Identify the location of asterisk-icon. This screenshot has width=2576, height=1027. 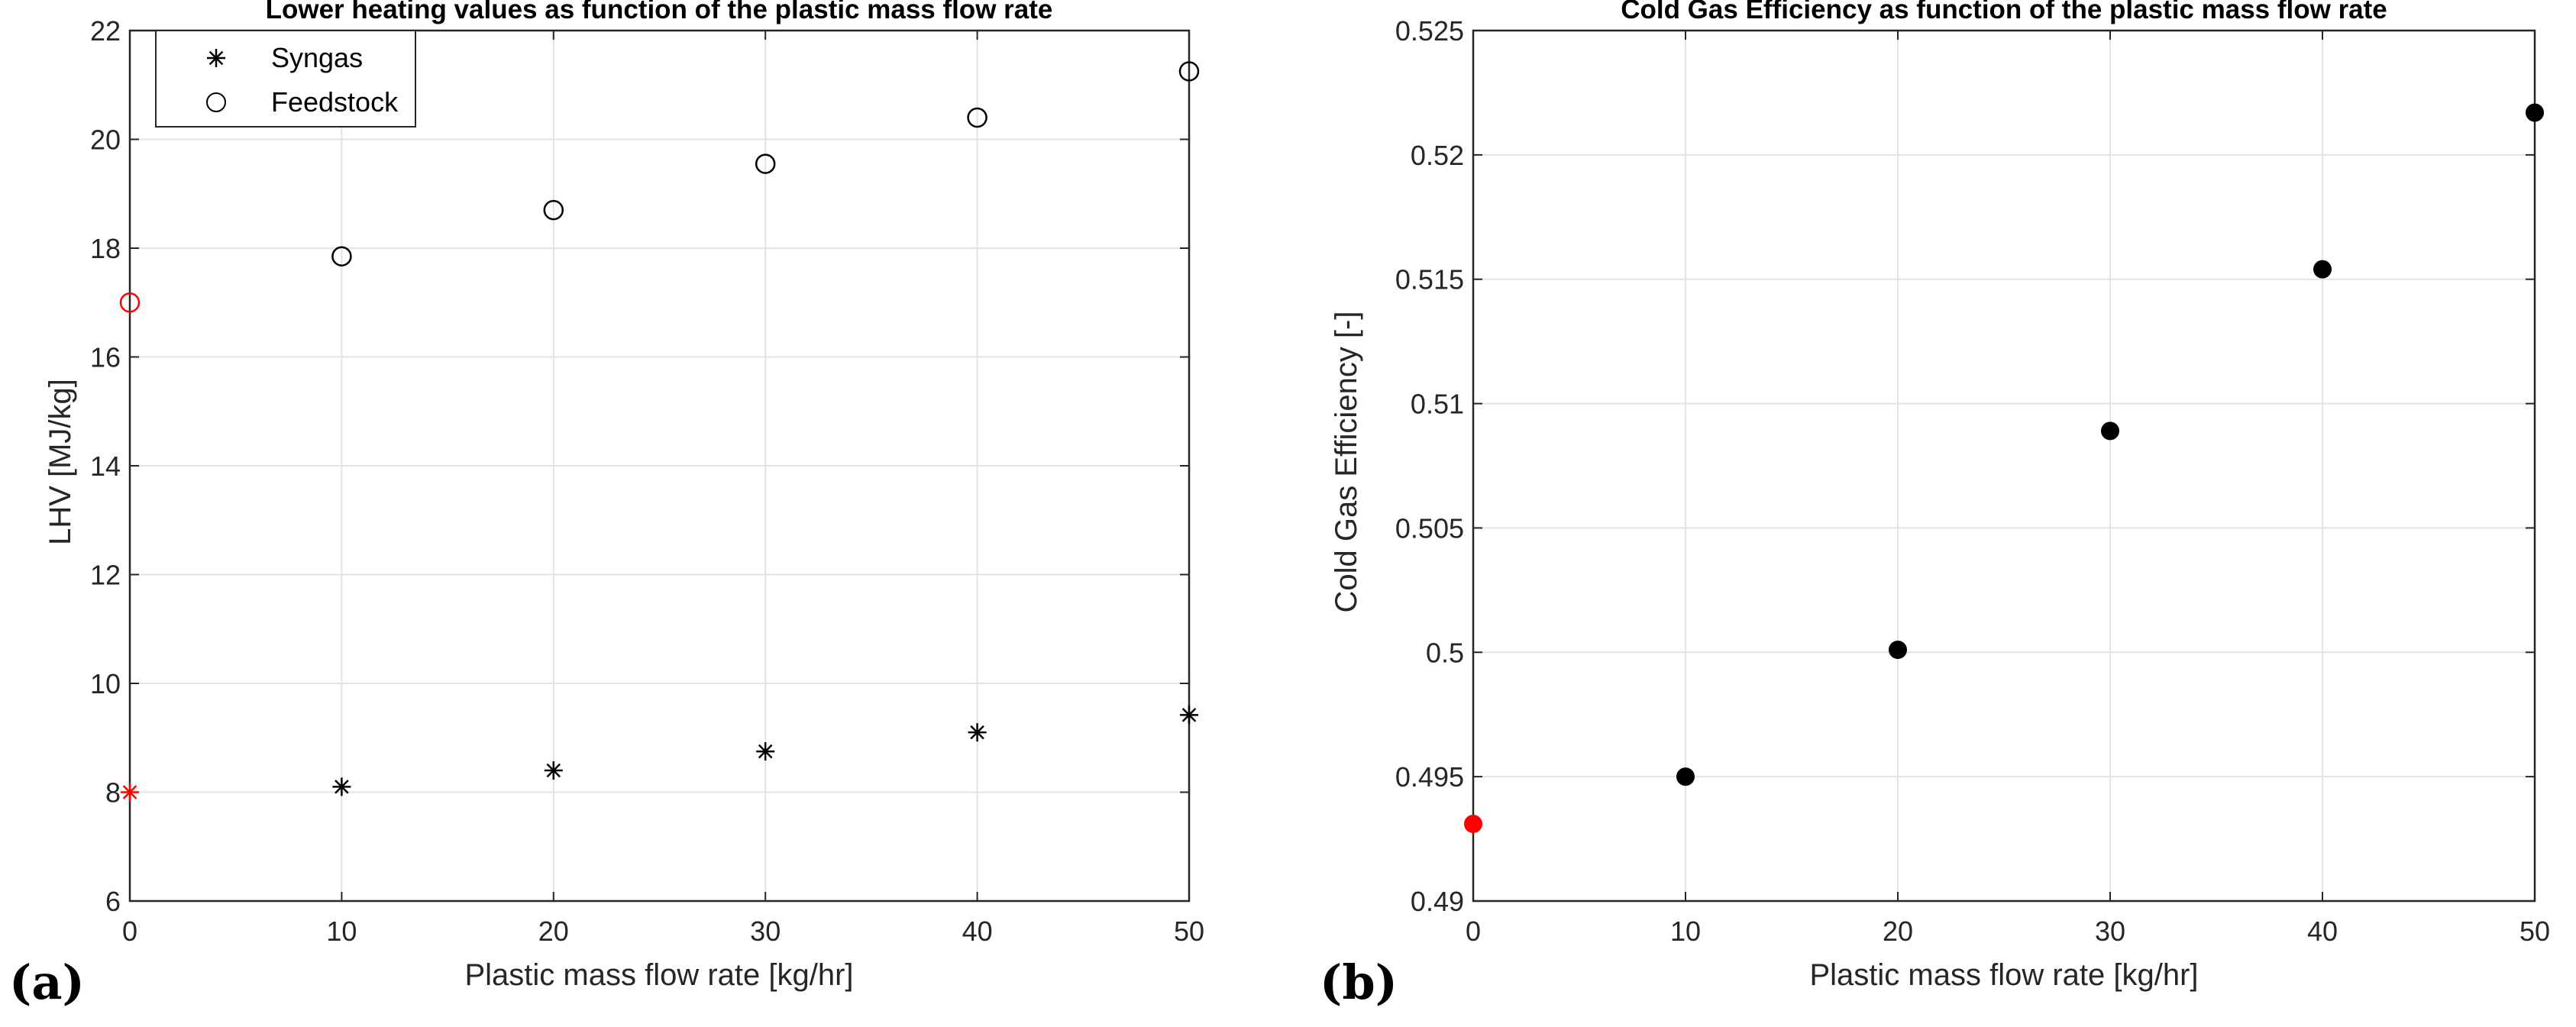
(216, 58).